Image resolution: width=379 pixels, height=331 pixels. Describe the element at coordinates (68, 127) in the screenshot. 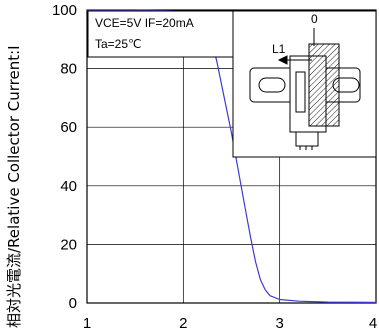

I see `y-tick-label: 60` at that location.